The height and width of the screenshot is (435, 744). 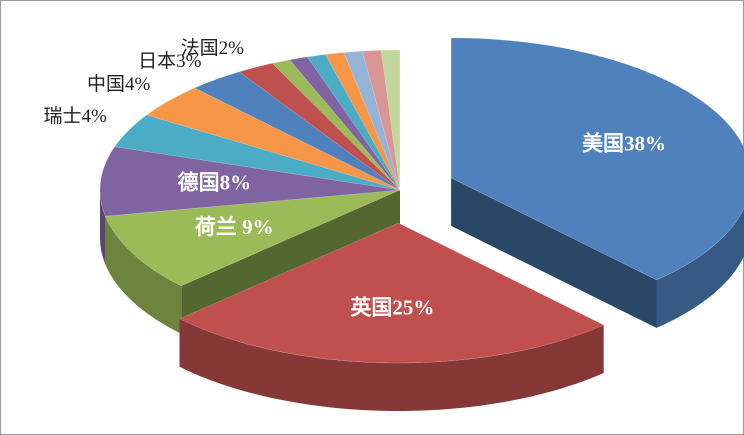 What do you see at coordinates (392, 308) in the screenshot?
I see `slice-label: 英国25%` at bounding box center [392, 308].